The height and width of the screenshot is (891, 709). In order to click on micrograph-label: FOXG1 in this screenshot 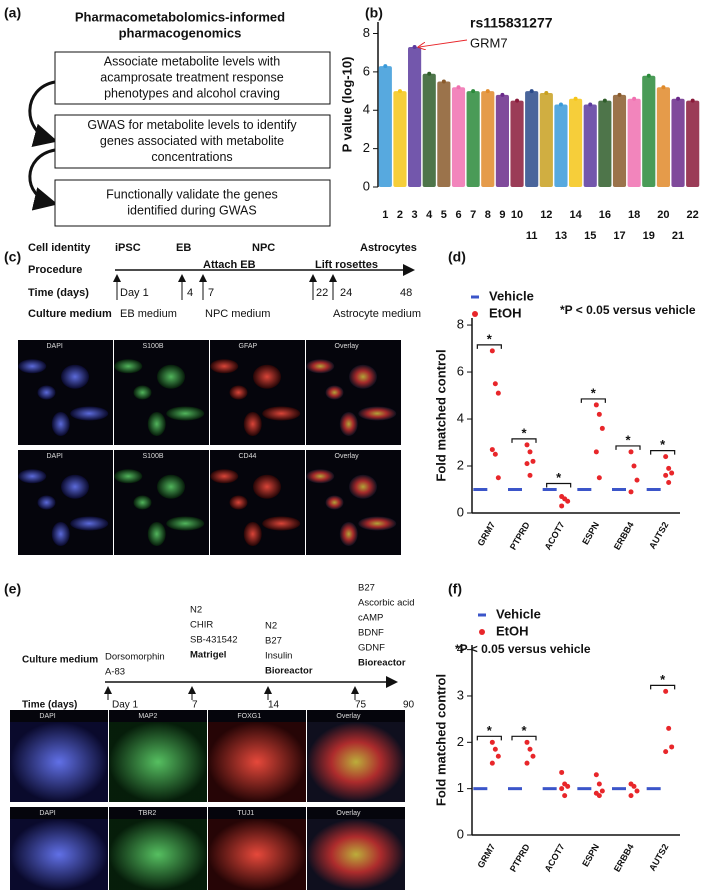, I will do `click(249, 716)`.